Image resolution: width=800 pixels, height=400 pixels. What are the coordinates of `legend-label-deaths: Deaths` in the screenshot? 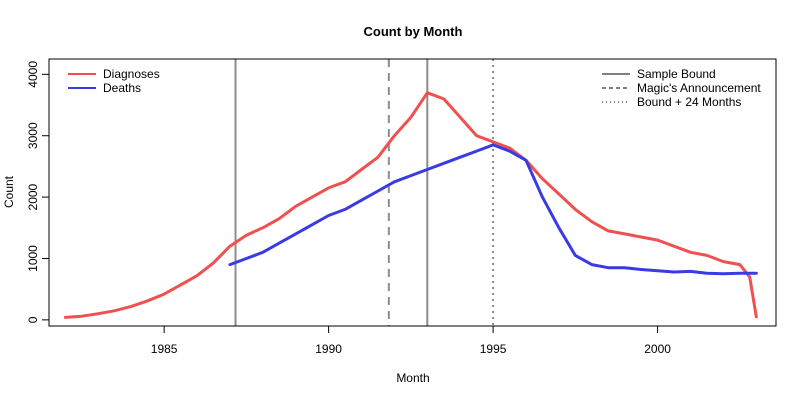 It's located at (122, 88).